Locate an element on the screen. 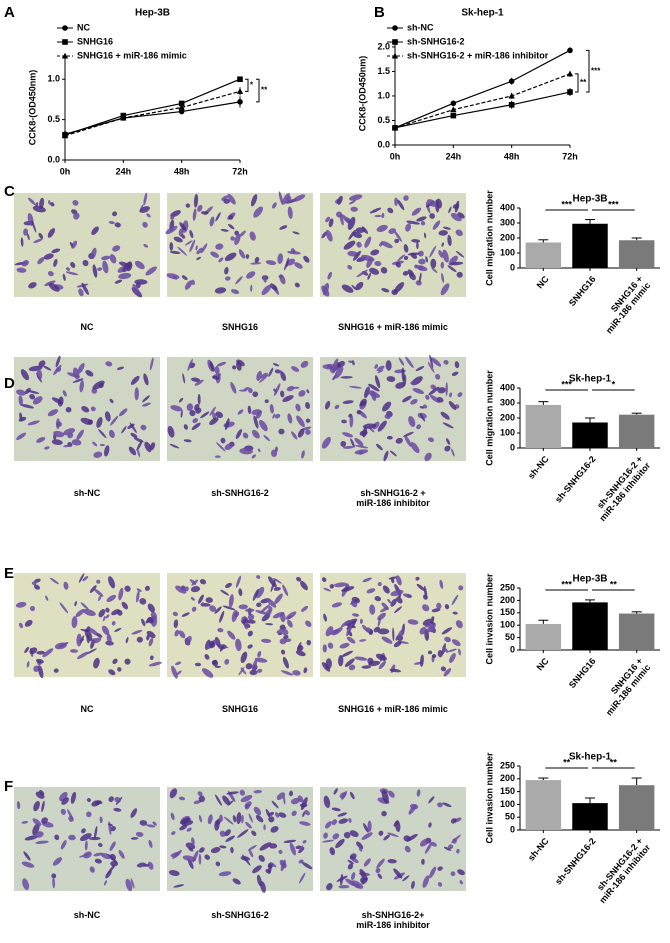 This screenshot has height=943, width=670. y-tick-label: 0 is located at coordinates (512, 829).